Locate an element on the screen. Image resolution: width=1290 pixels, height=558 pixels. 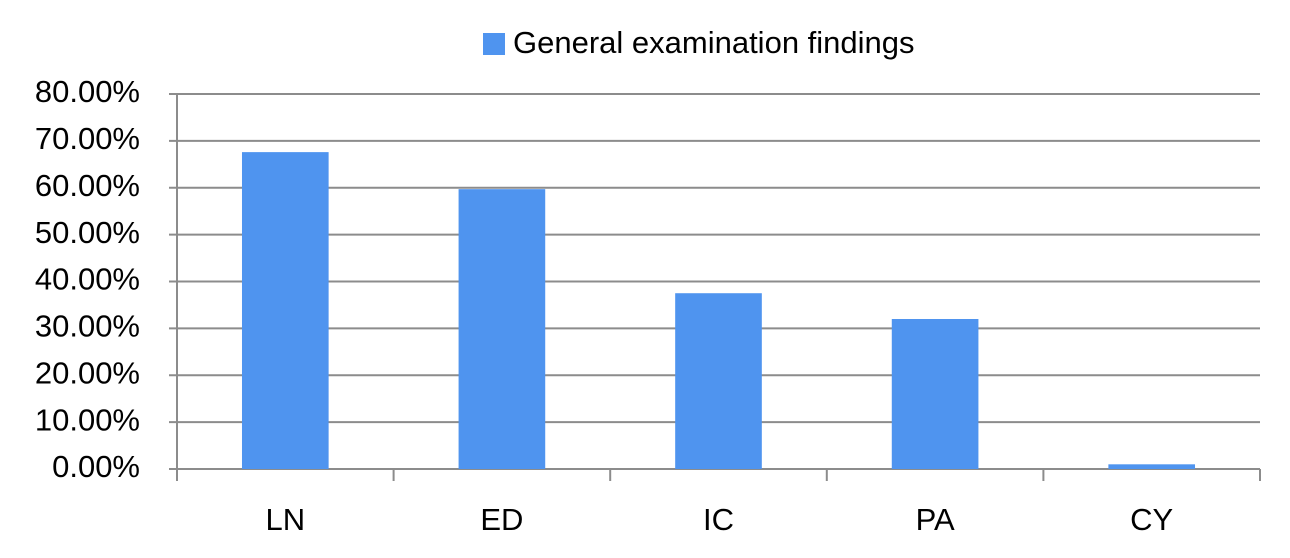
x-tick-label: ED is located at coordinates (501, 519).